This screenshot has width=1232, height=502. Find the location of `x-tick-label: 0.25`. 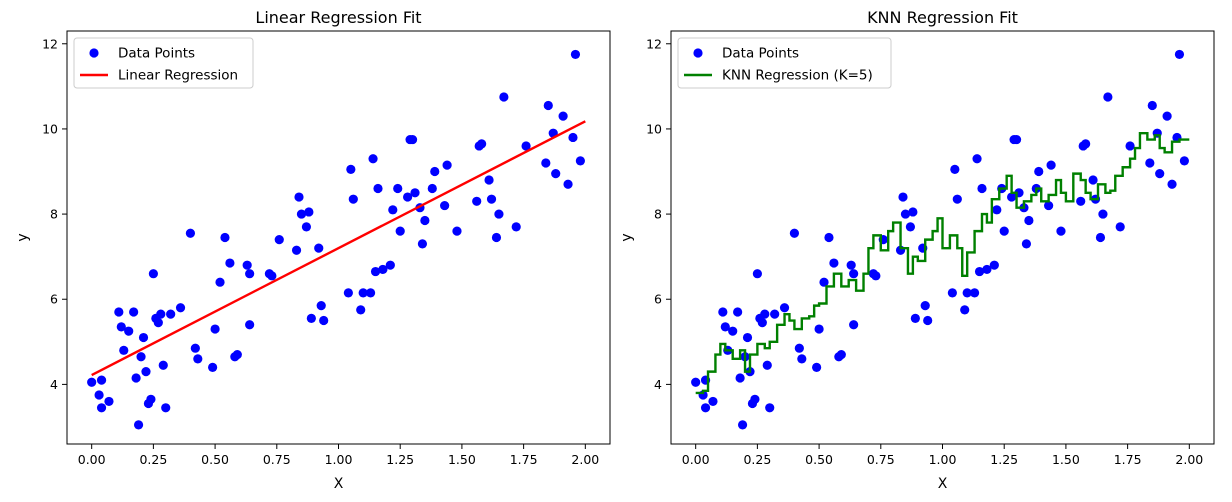

x-tick-label: 0.25 is located at coordinates (757, 459).